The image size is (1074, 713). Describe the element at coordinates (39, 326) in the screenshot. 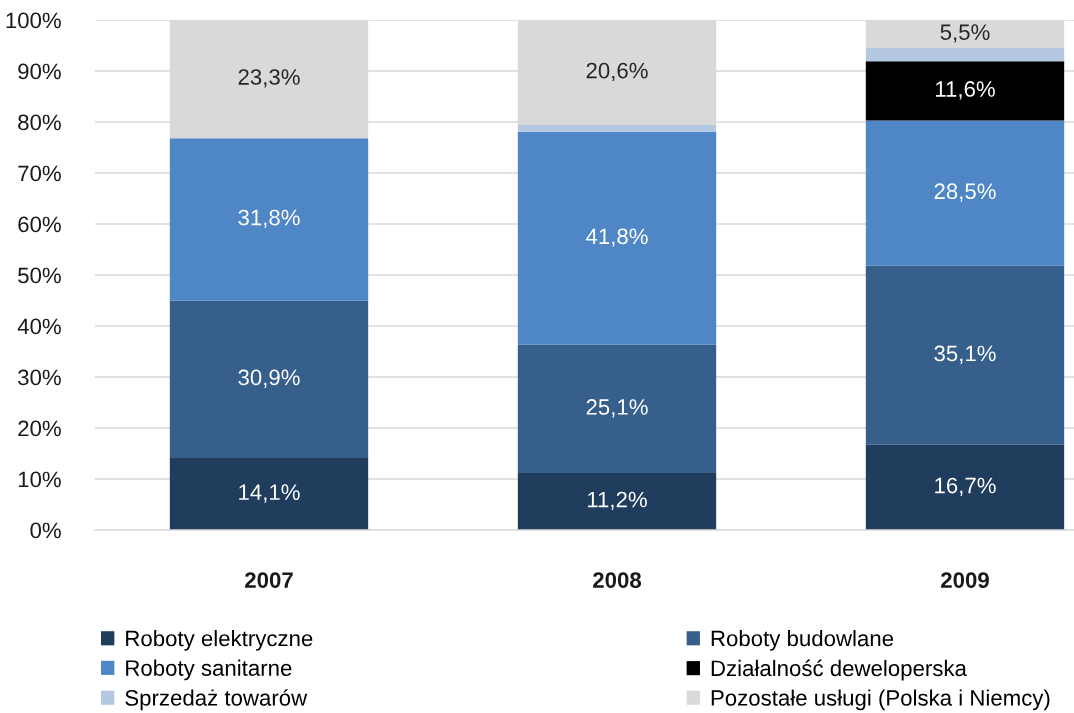

I see `y-tick-label: 40%` at that location.